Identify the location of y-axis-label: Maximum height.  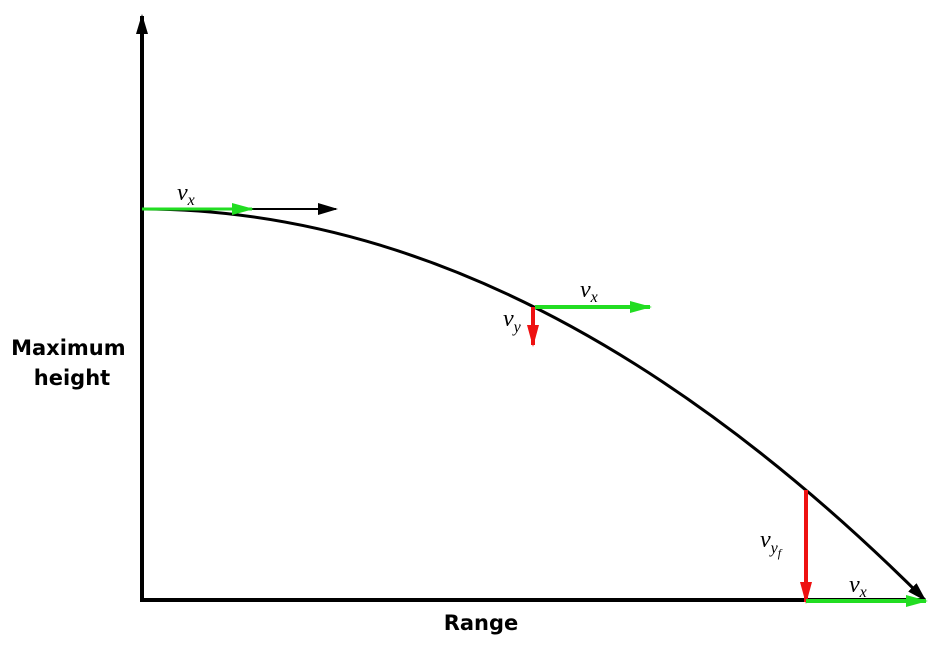
(72, 363).